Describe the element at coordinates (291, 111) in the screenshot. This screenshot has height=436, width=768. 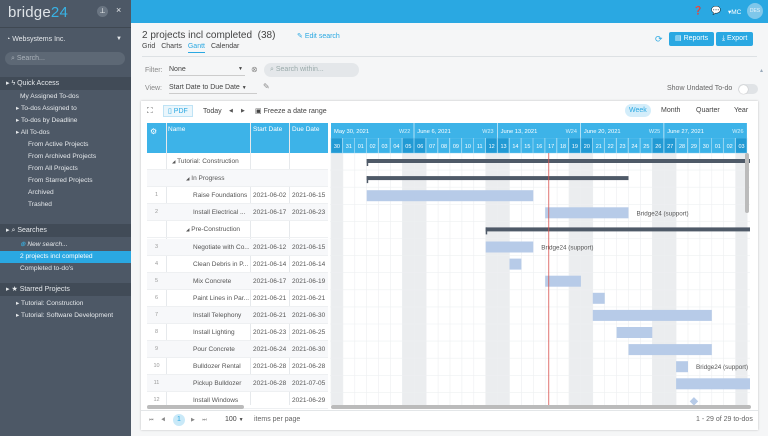
I see `freeze-date-range-button: ▣ Freeze a date range` at that location.